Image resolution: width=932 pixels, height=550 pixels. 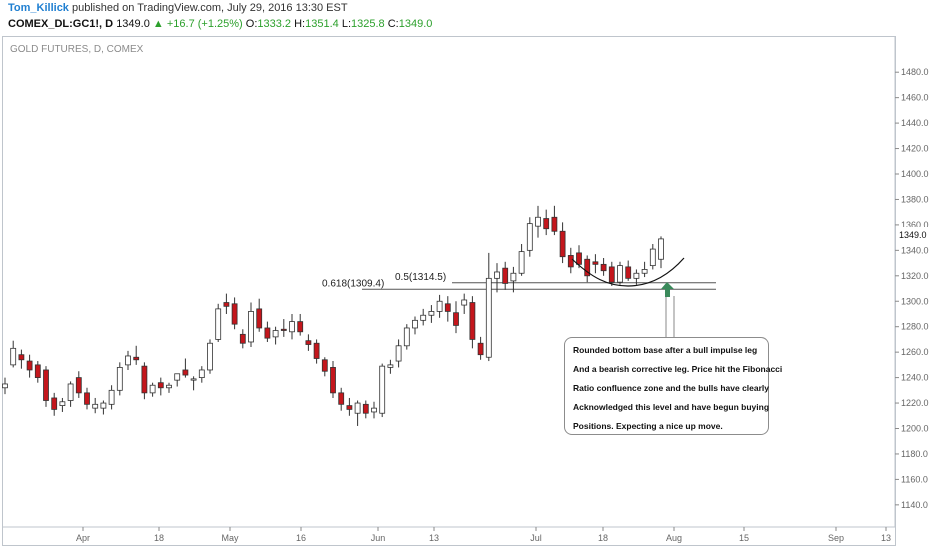 I want to click on y-tick-label: 1180.0, so click(x=914, y=454).